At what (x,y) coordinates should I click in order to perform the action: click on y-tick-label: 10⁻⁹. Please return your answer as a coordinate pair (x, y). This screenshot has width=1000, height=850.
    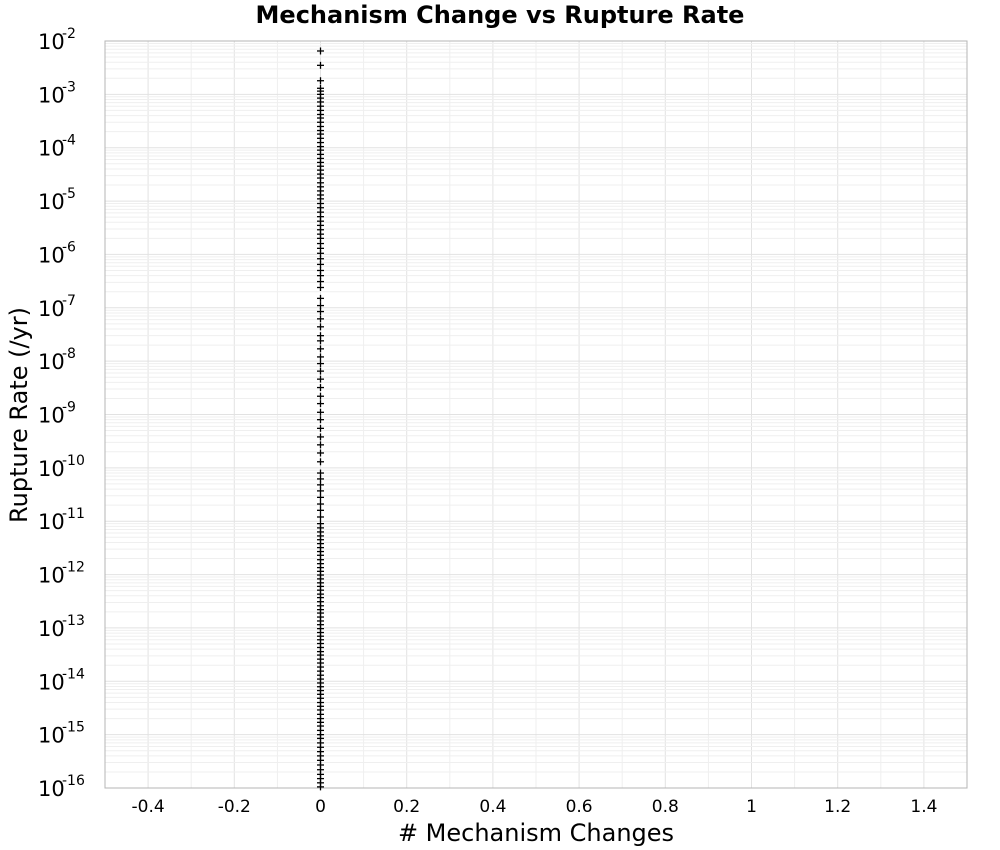
    Looking at the image, I should click on (57, 414).